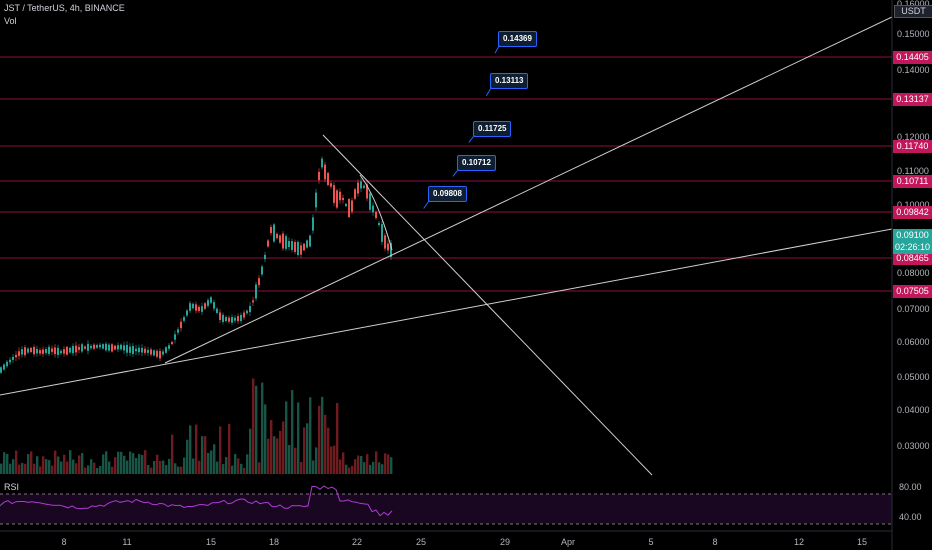  I want to click on price-tick-label: 0.05000, so click(913, 377).